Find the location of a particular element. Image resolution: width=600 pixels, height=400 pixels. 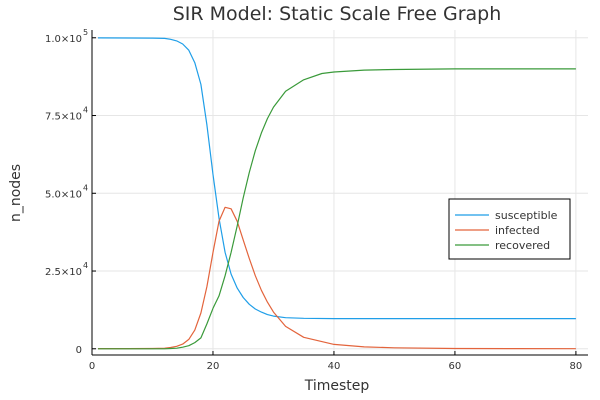

legend-label-susceptible: susceptible is located at coordinates (526, 215).